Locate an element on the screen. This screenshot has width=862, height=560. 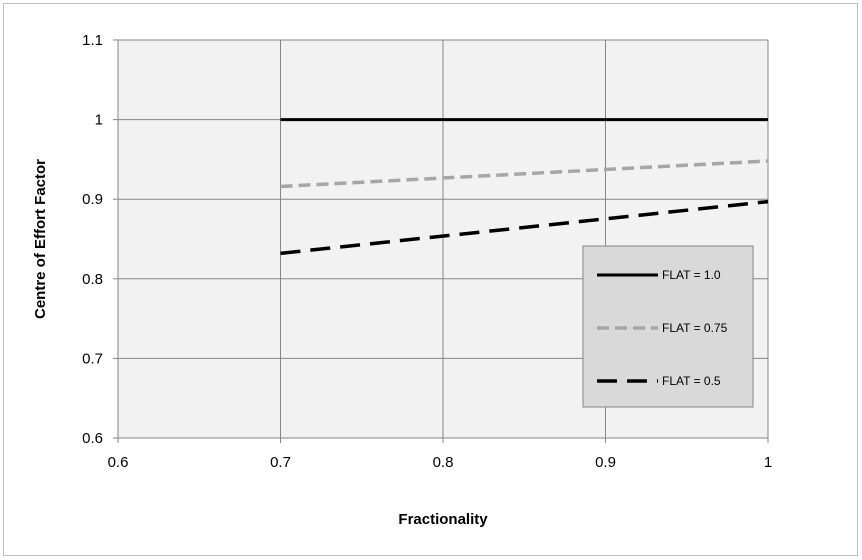
y-tick-label: 0.8 is located at coordinates (92, 279).